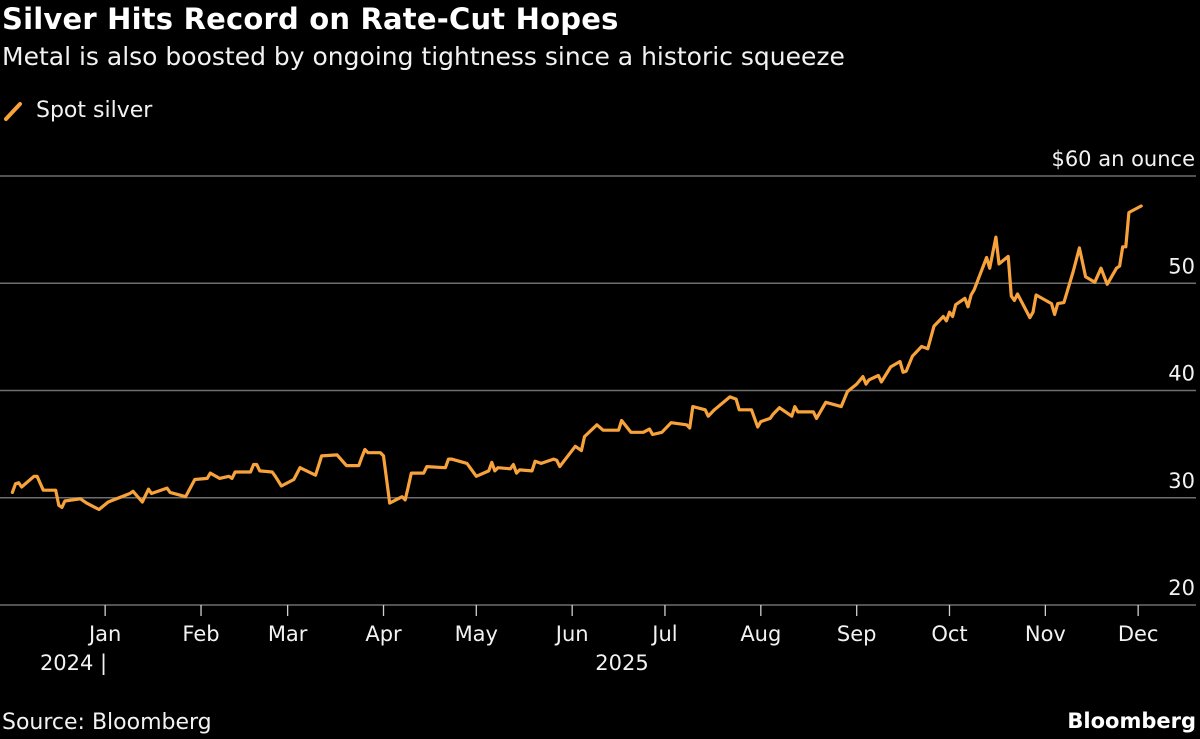 The image size is (1200, 739). Describe the element at coordinates (310, 19) in the screenshot. I see `chart-title: Silver Hits Record on Rate-Cut Hopes` at that location.